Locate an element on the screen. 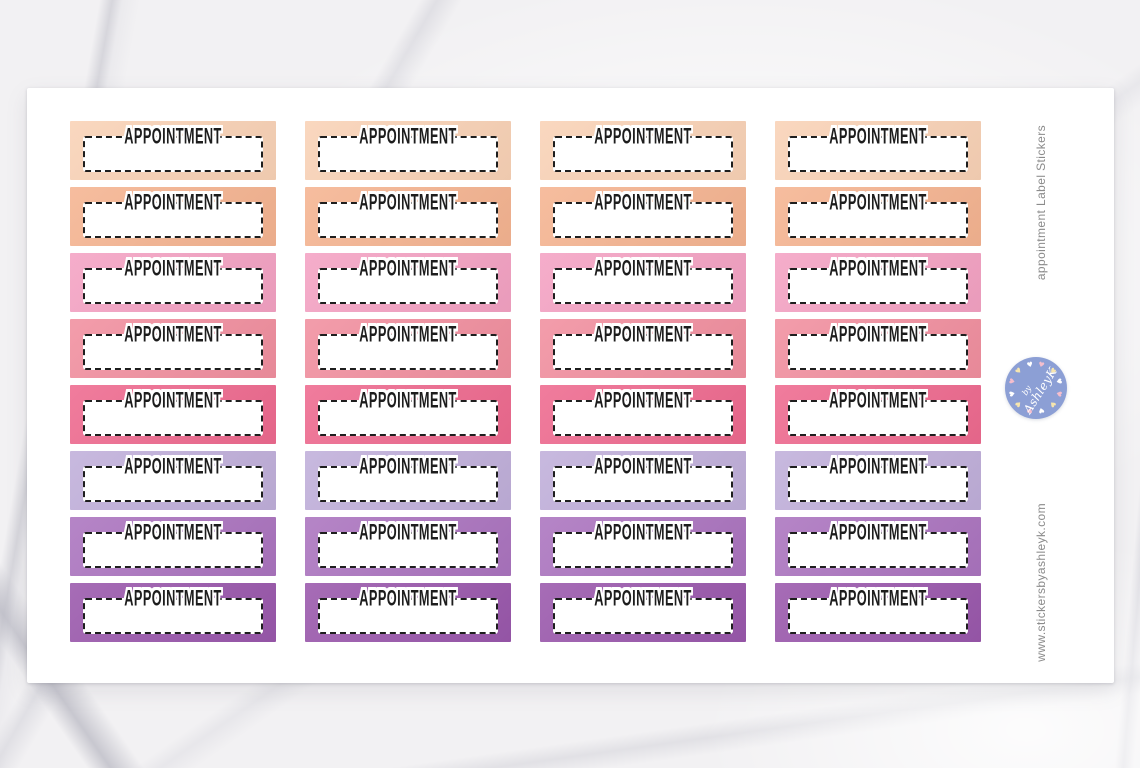  website-text: www.stickersbyashleyk.com is located at coordinates (1041, 582).